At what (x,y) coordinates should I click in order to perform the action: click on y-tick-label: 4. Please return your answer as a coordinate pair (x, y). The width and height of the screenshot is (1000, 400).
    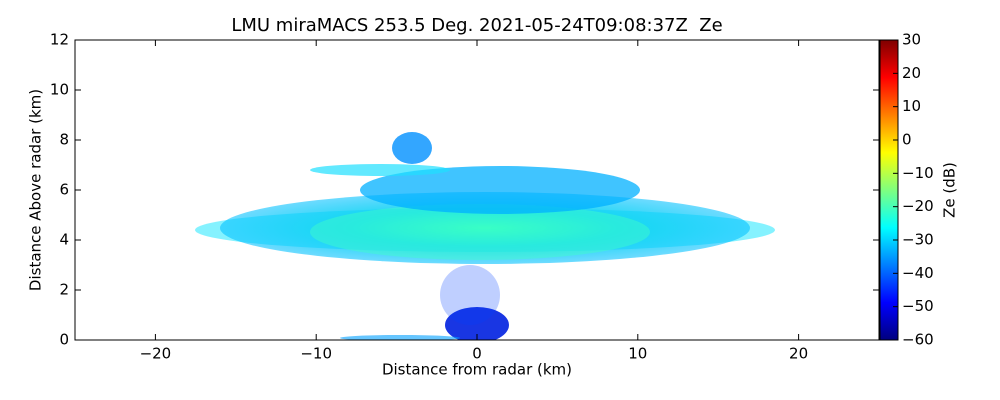
    Looking at the image, I should click on (64, 240).